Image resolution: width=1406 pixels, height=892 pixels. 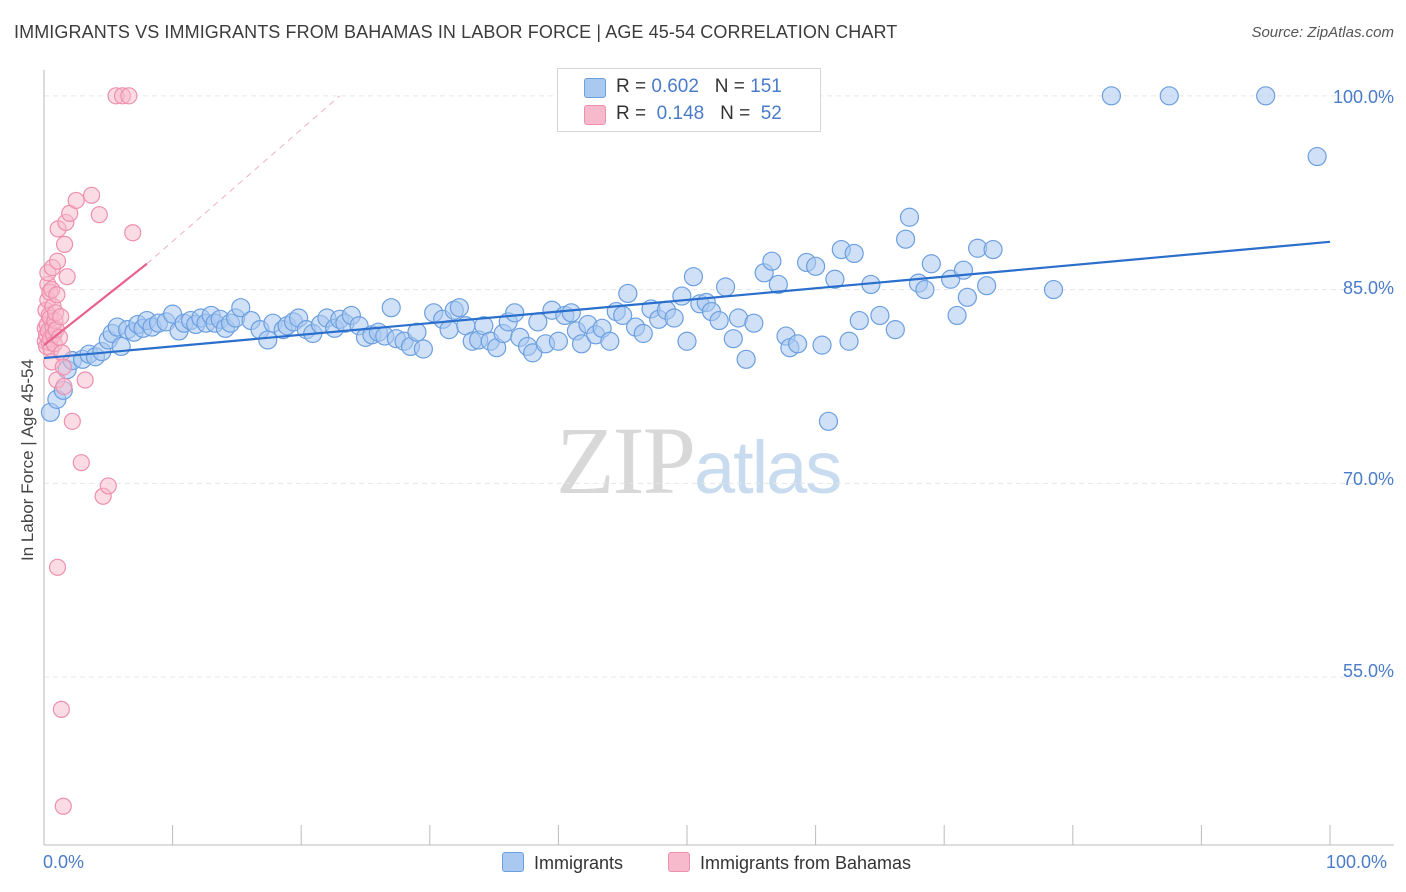 I want to click on immigrants-trend-line, so click(x=687, y=300).